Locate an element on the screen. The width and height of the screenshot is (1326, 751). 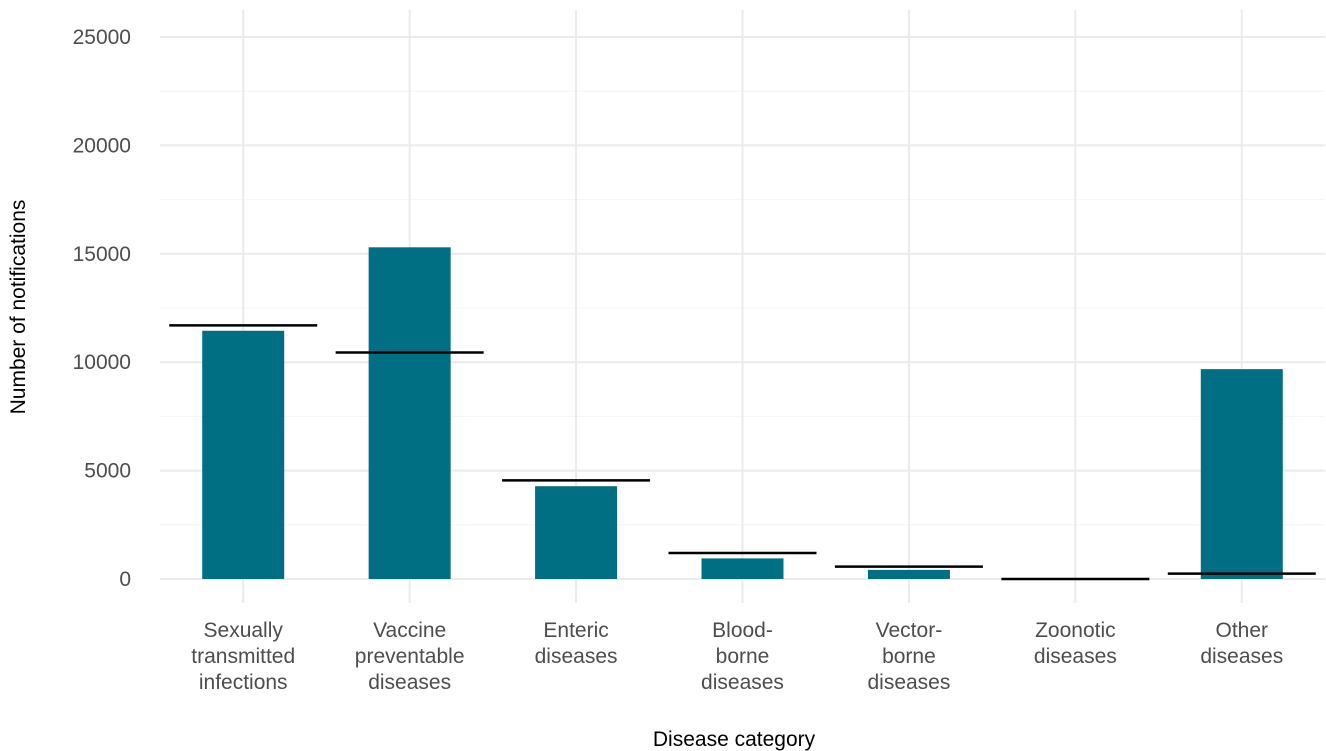
y-tick-label: 25000 is located at coordinates (102, 37).